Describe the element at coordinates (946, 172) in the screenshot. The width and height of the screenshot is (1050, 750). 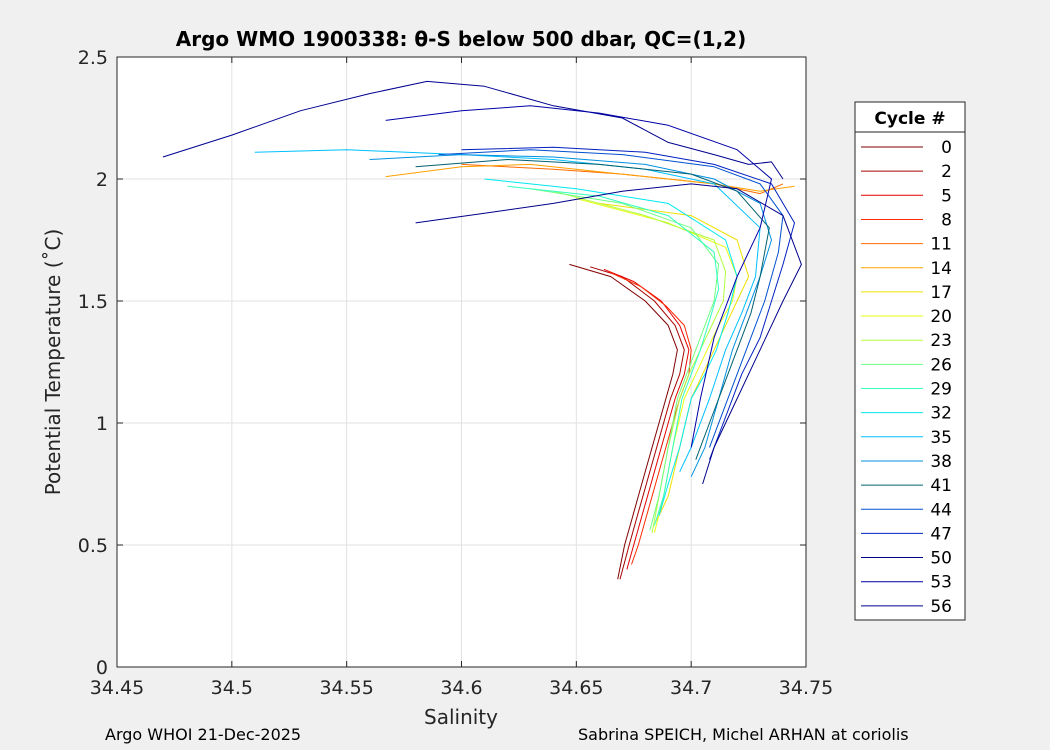
I see `legend-entry-label: 2` at that location.